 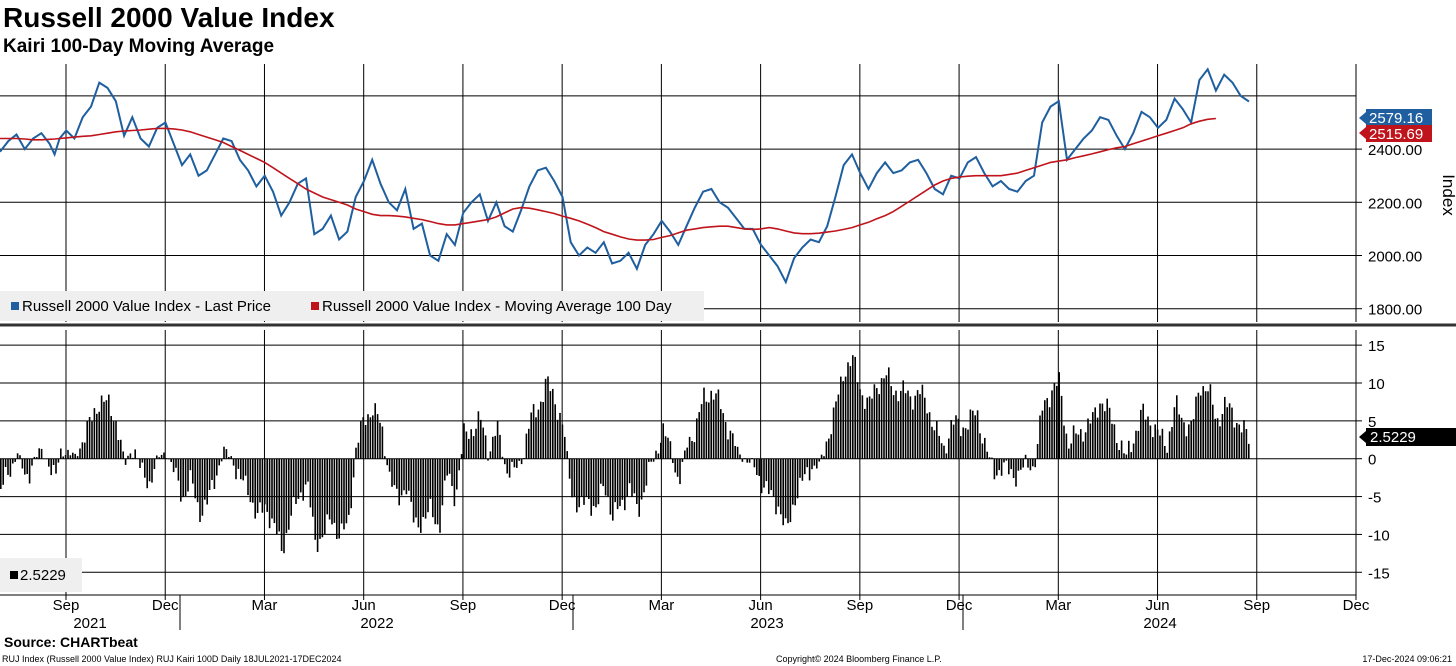 What do you see at coordinates (1447, 195) in the screenshot?
I see `price-y-axis-label: Index` at bounding box center [1447, 195].